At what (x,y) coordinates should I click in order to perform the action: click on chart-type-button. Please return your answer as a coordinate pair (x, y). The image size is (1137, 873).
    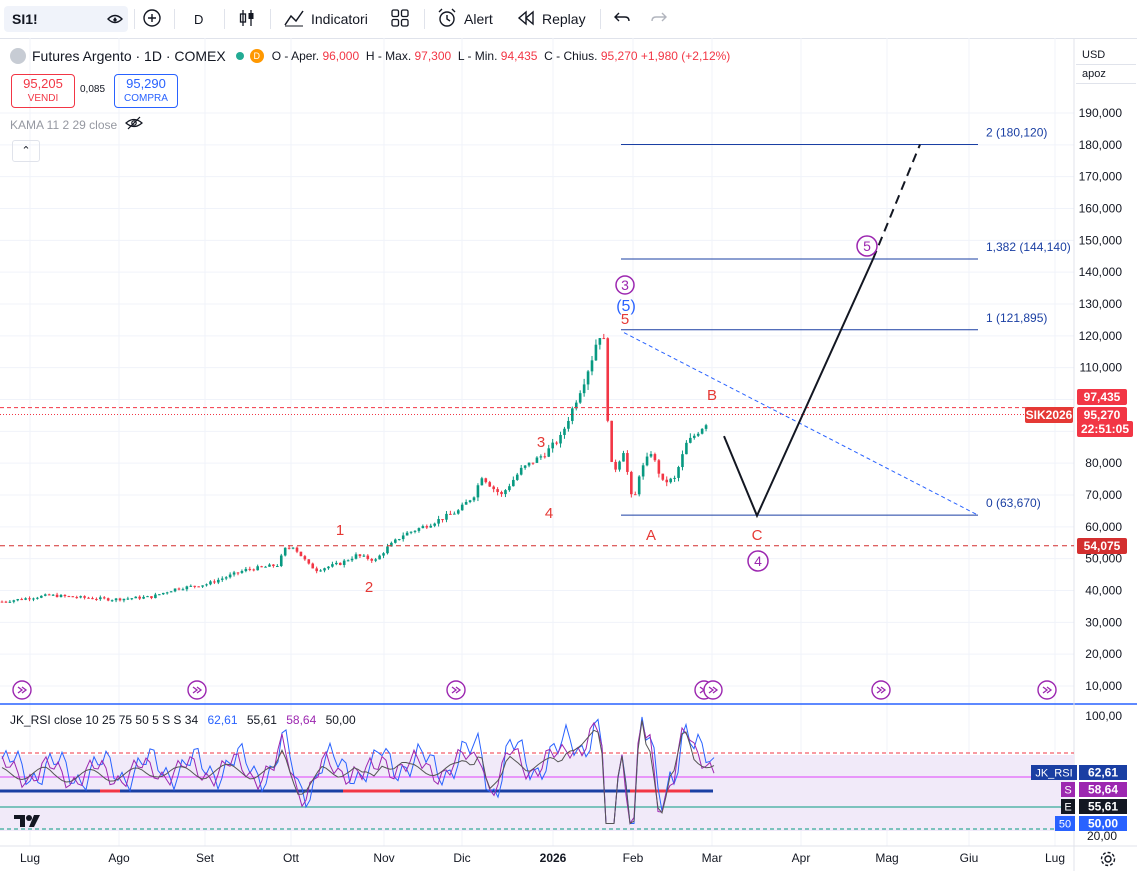
    Looking at the image, I should click on (247, 19).